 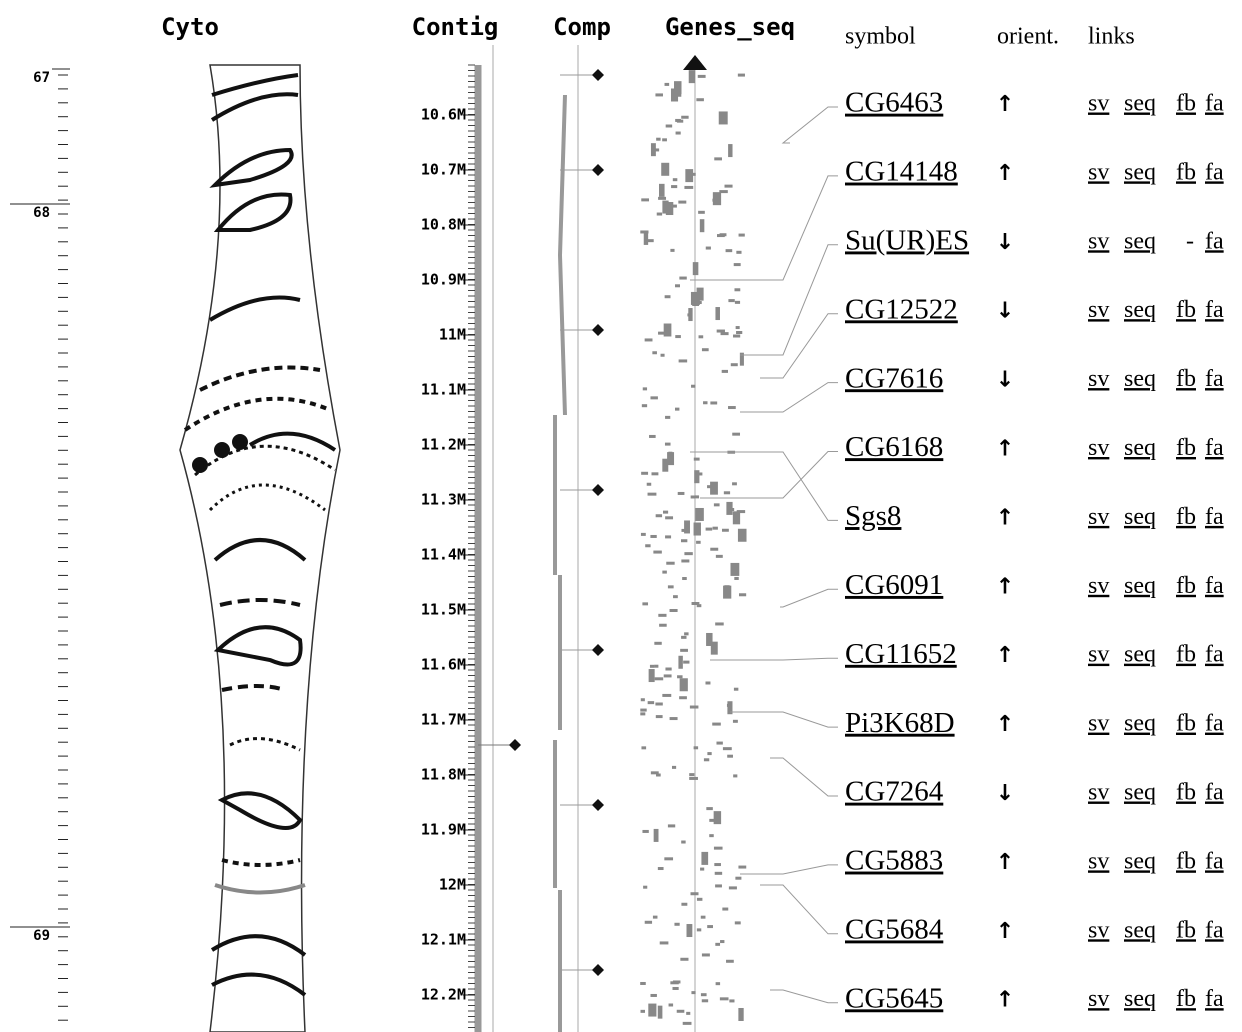 I want to click on contig-label: 11.6M, so click(x=443, y=665).